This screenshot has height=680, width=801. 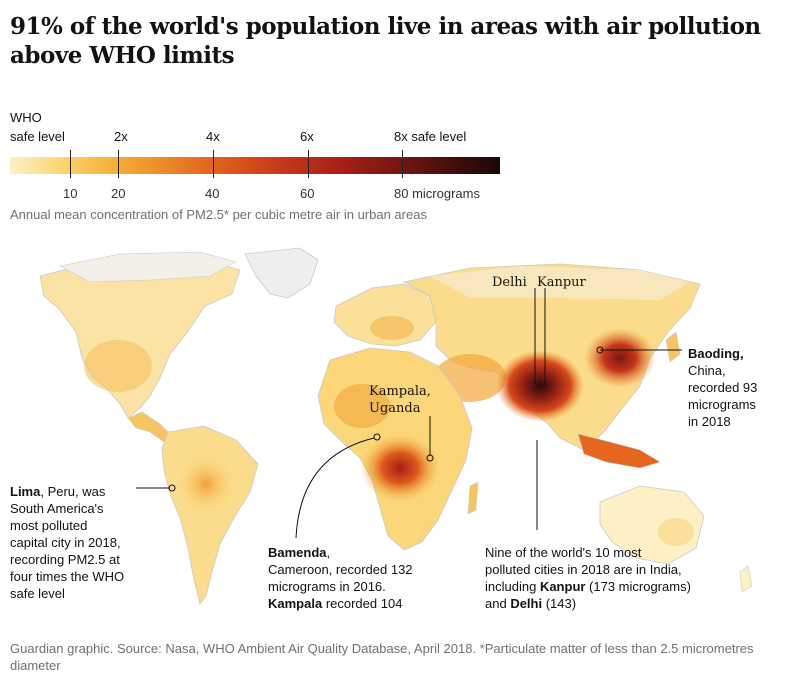 I want to click on annotation-india-line3-pre: including, so click(x=512, y=586).